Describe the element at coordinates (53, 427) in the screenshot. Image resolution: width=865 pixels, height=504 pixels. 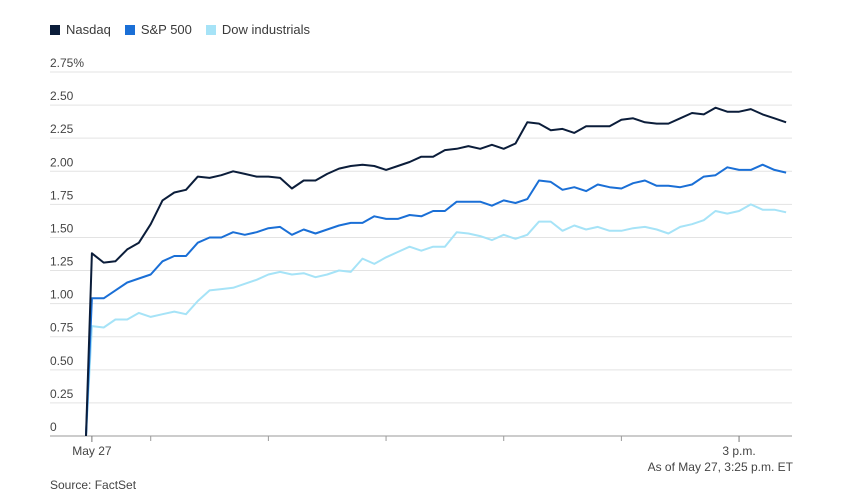
I see `y-tick-label: 0` at that location.